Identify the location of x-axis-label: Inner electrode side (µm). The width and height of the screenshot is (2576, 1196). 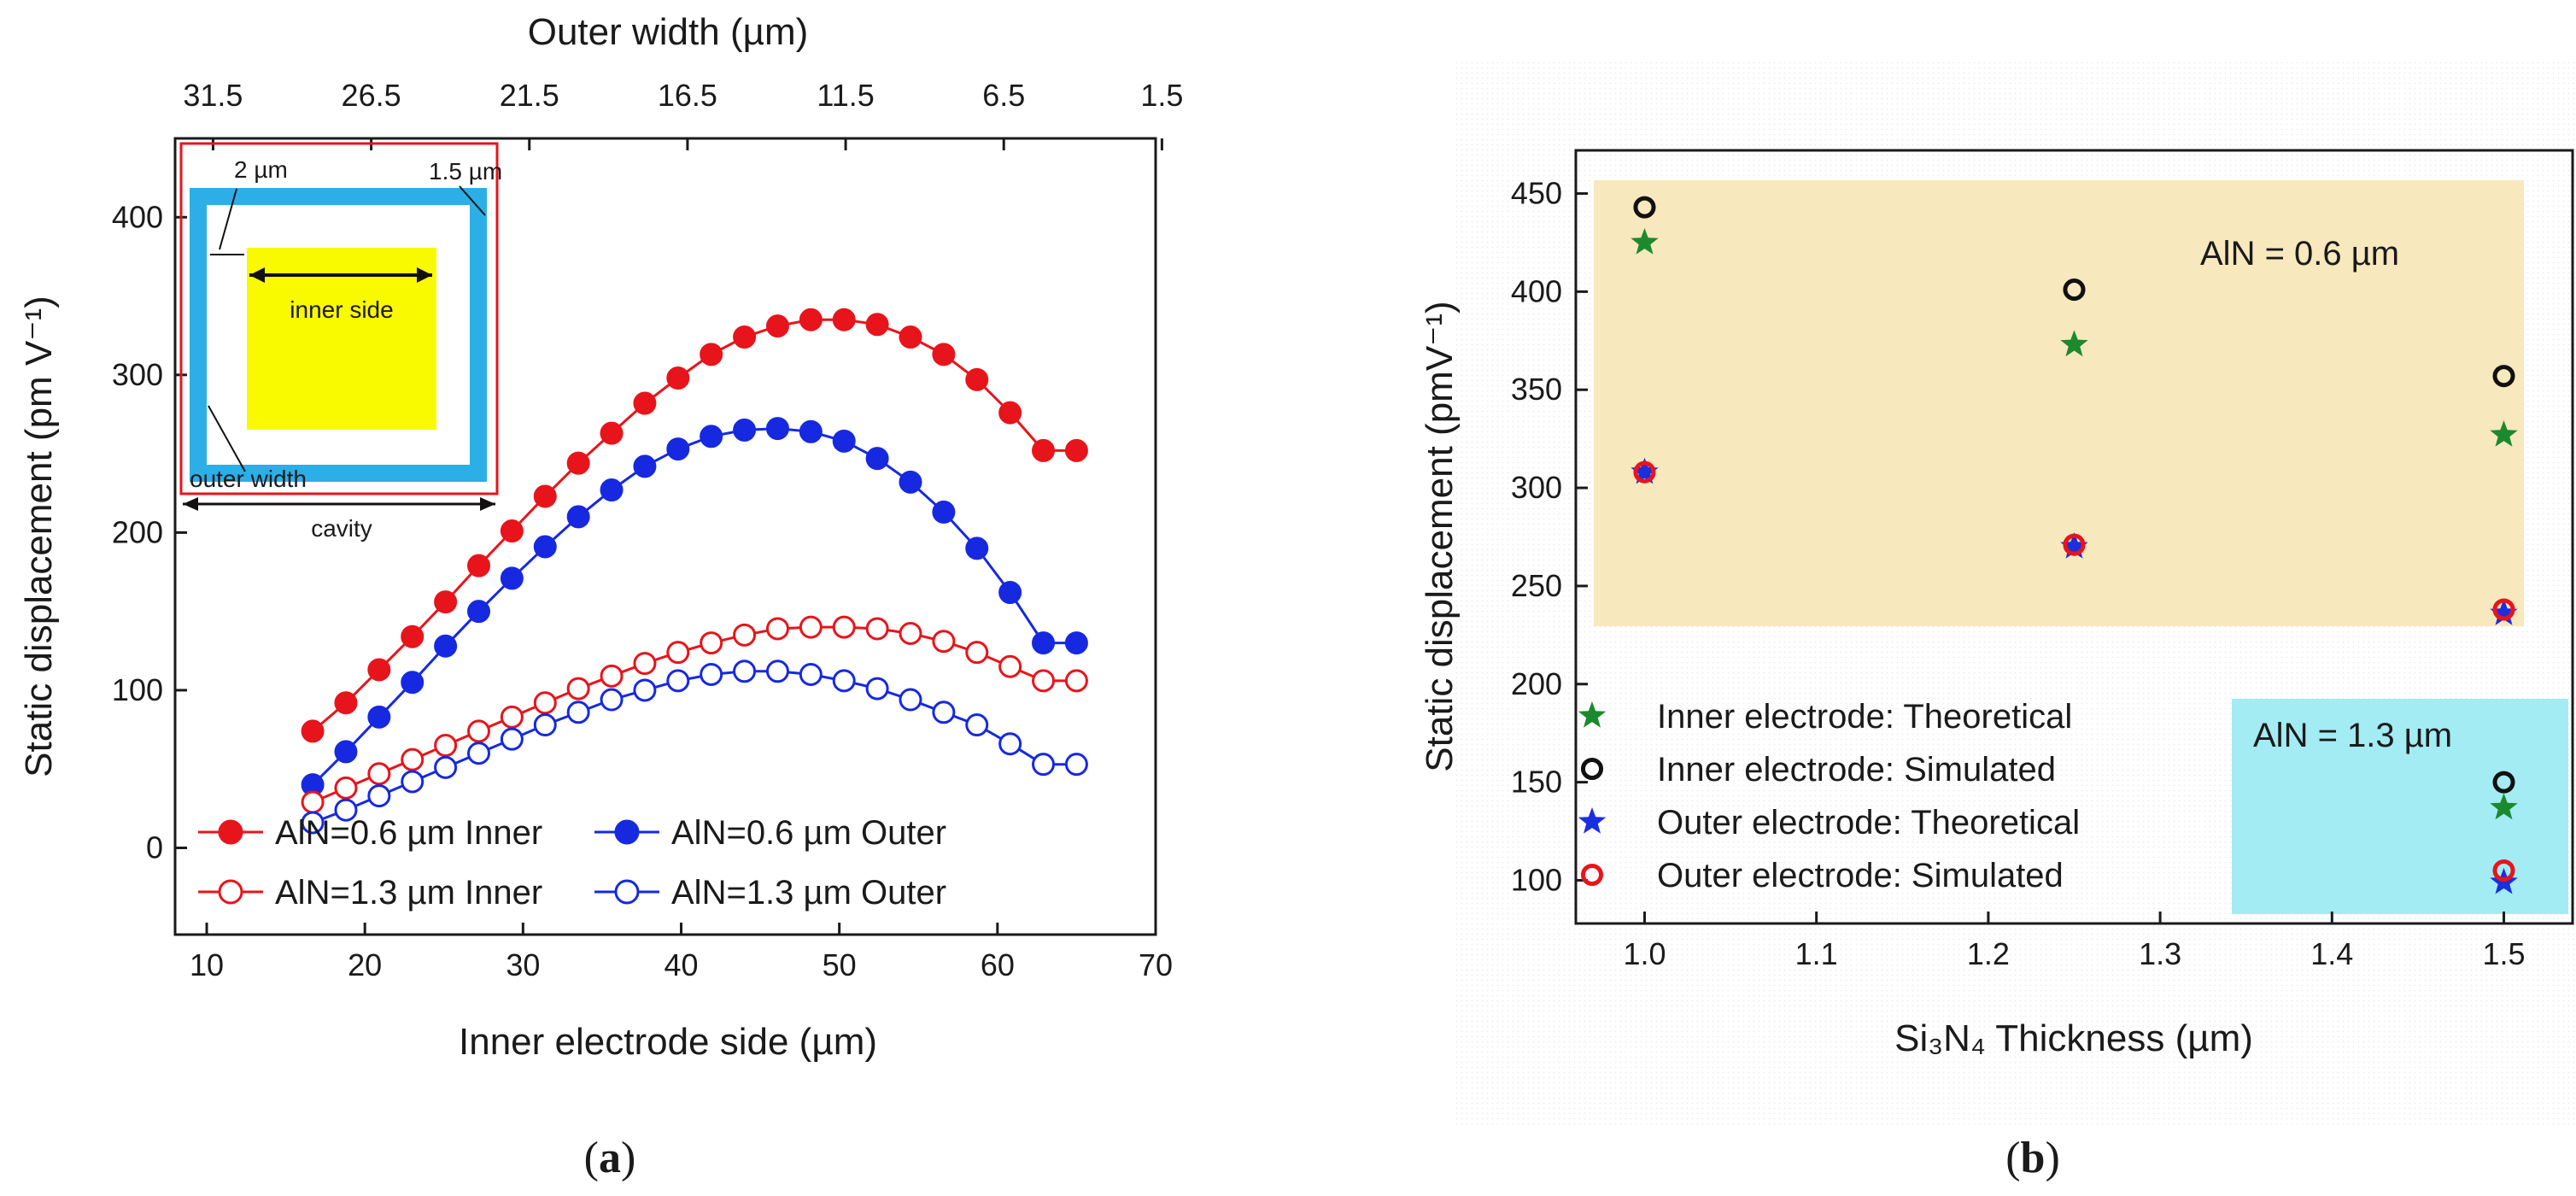
(668, 1042).